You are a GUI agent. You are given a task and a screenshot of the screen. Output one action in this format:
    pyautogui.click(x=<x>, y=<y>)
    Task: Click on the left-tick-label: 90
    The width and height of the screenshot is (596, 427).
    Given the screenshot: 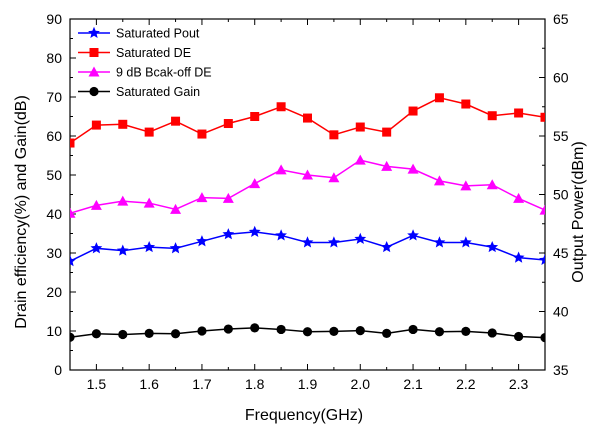 What is the action you would take?
    pyautogui.click(x=54, y=19)
    